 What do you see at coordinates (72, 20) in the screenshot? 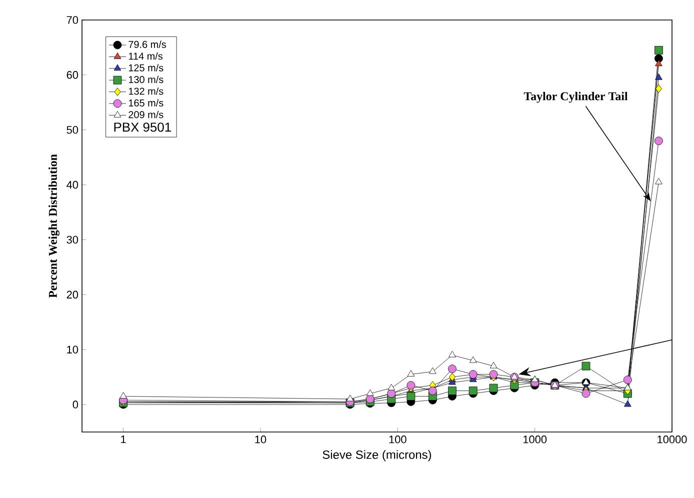
I see `y-tick-label: 70` at bounding box center [72, 20].